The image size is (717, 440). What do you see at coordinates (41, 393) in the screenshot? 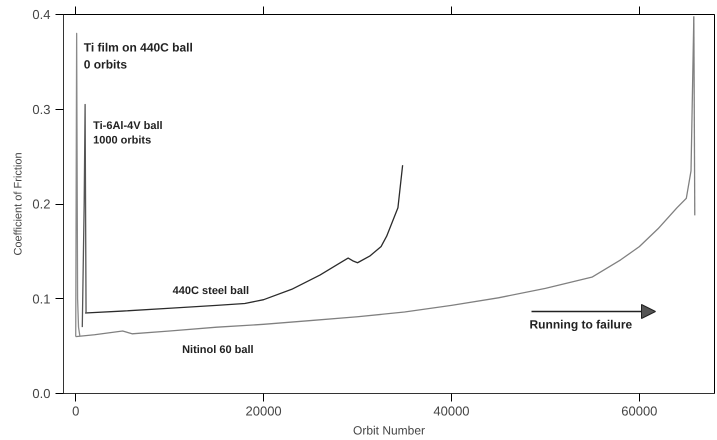
I see `y-tick-label: 0.0` at bounding box center [41, 393].